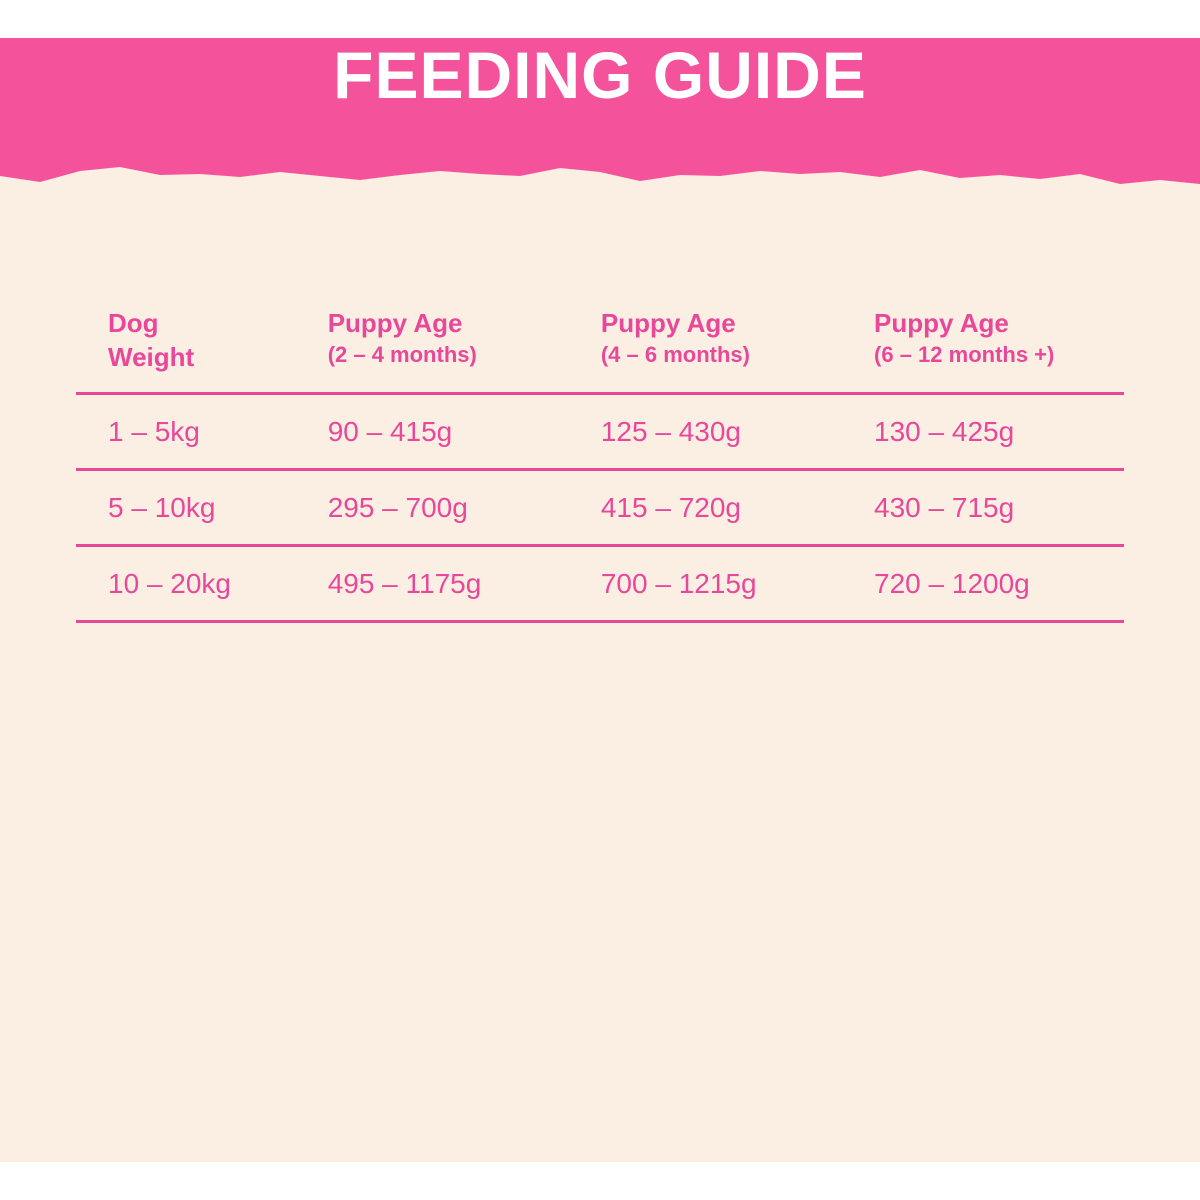 The height and width of the screenshot is (1200, 1200). What do you see at coordinates (402, 354) in the screenshot?
I see `header-subtitle: (2 – 4 months)` at bounding box center [402, 354].